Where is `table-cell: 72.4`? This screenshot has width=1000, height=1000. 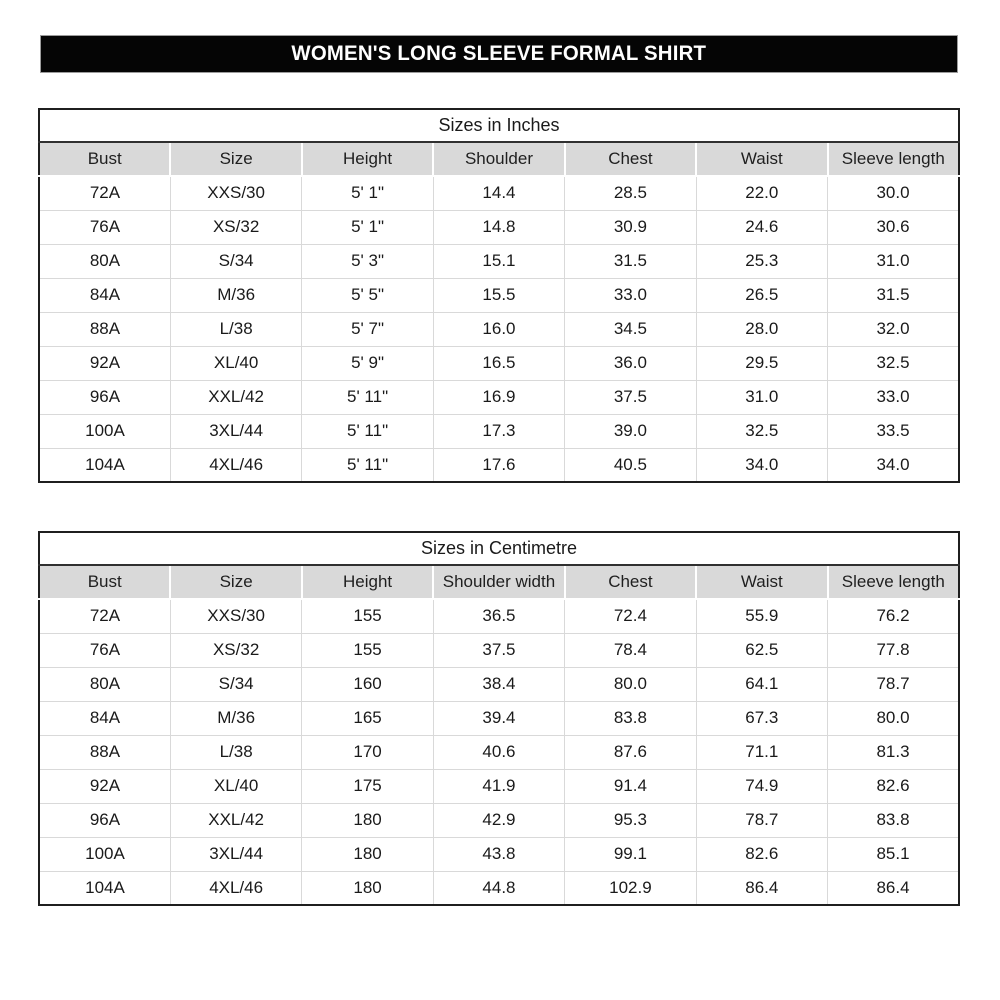 table-cell: 72.4 is located at coordinates (630, 615).